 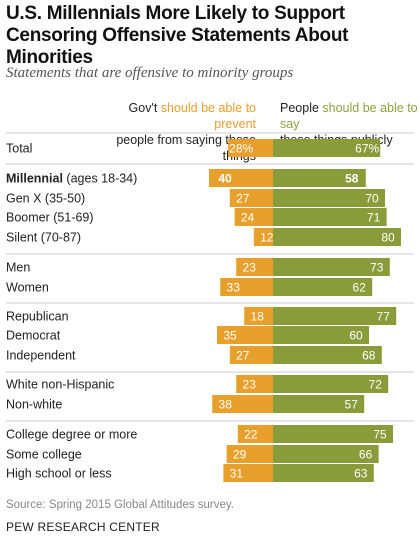 I want to click on category-label: Millennial (ages 18-34), so click(x=71, y=179).